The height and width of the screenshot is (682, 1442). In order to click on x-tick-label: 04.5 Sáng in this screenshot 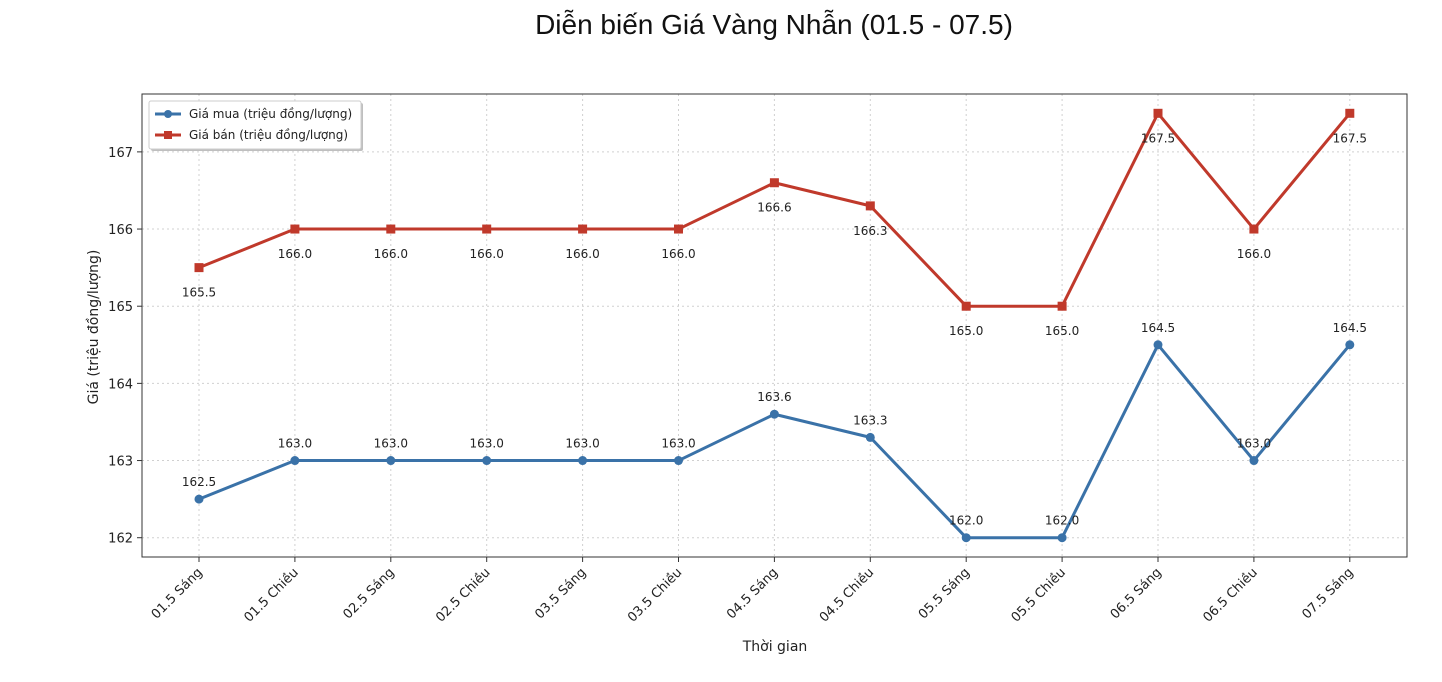, I will do `click(752, 593)`.